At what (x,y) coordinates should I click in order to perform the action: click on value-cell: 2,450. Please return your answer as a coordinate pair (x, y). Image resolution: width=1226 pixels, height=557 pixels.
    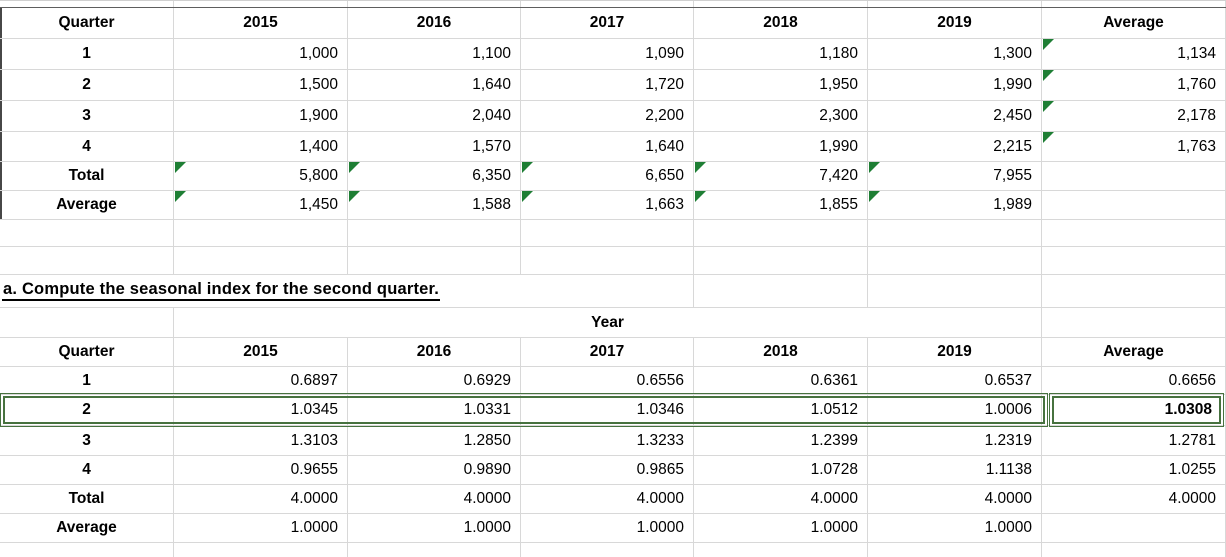
    Looking at the image, I should click on (955, 116).